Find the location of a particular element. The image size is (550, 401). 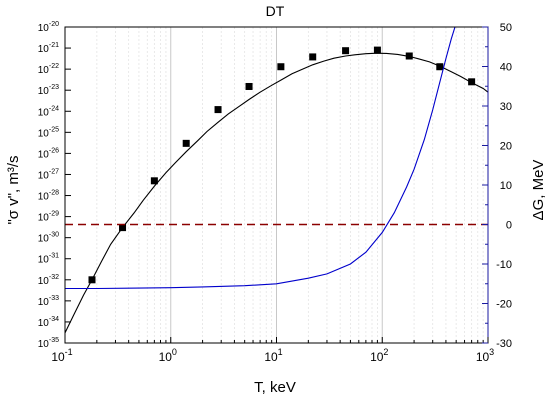

yl-tick-label: 10-22 is located at coordinates (48, 69).